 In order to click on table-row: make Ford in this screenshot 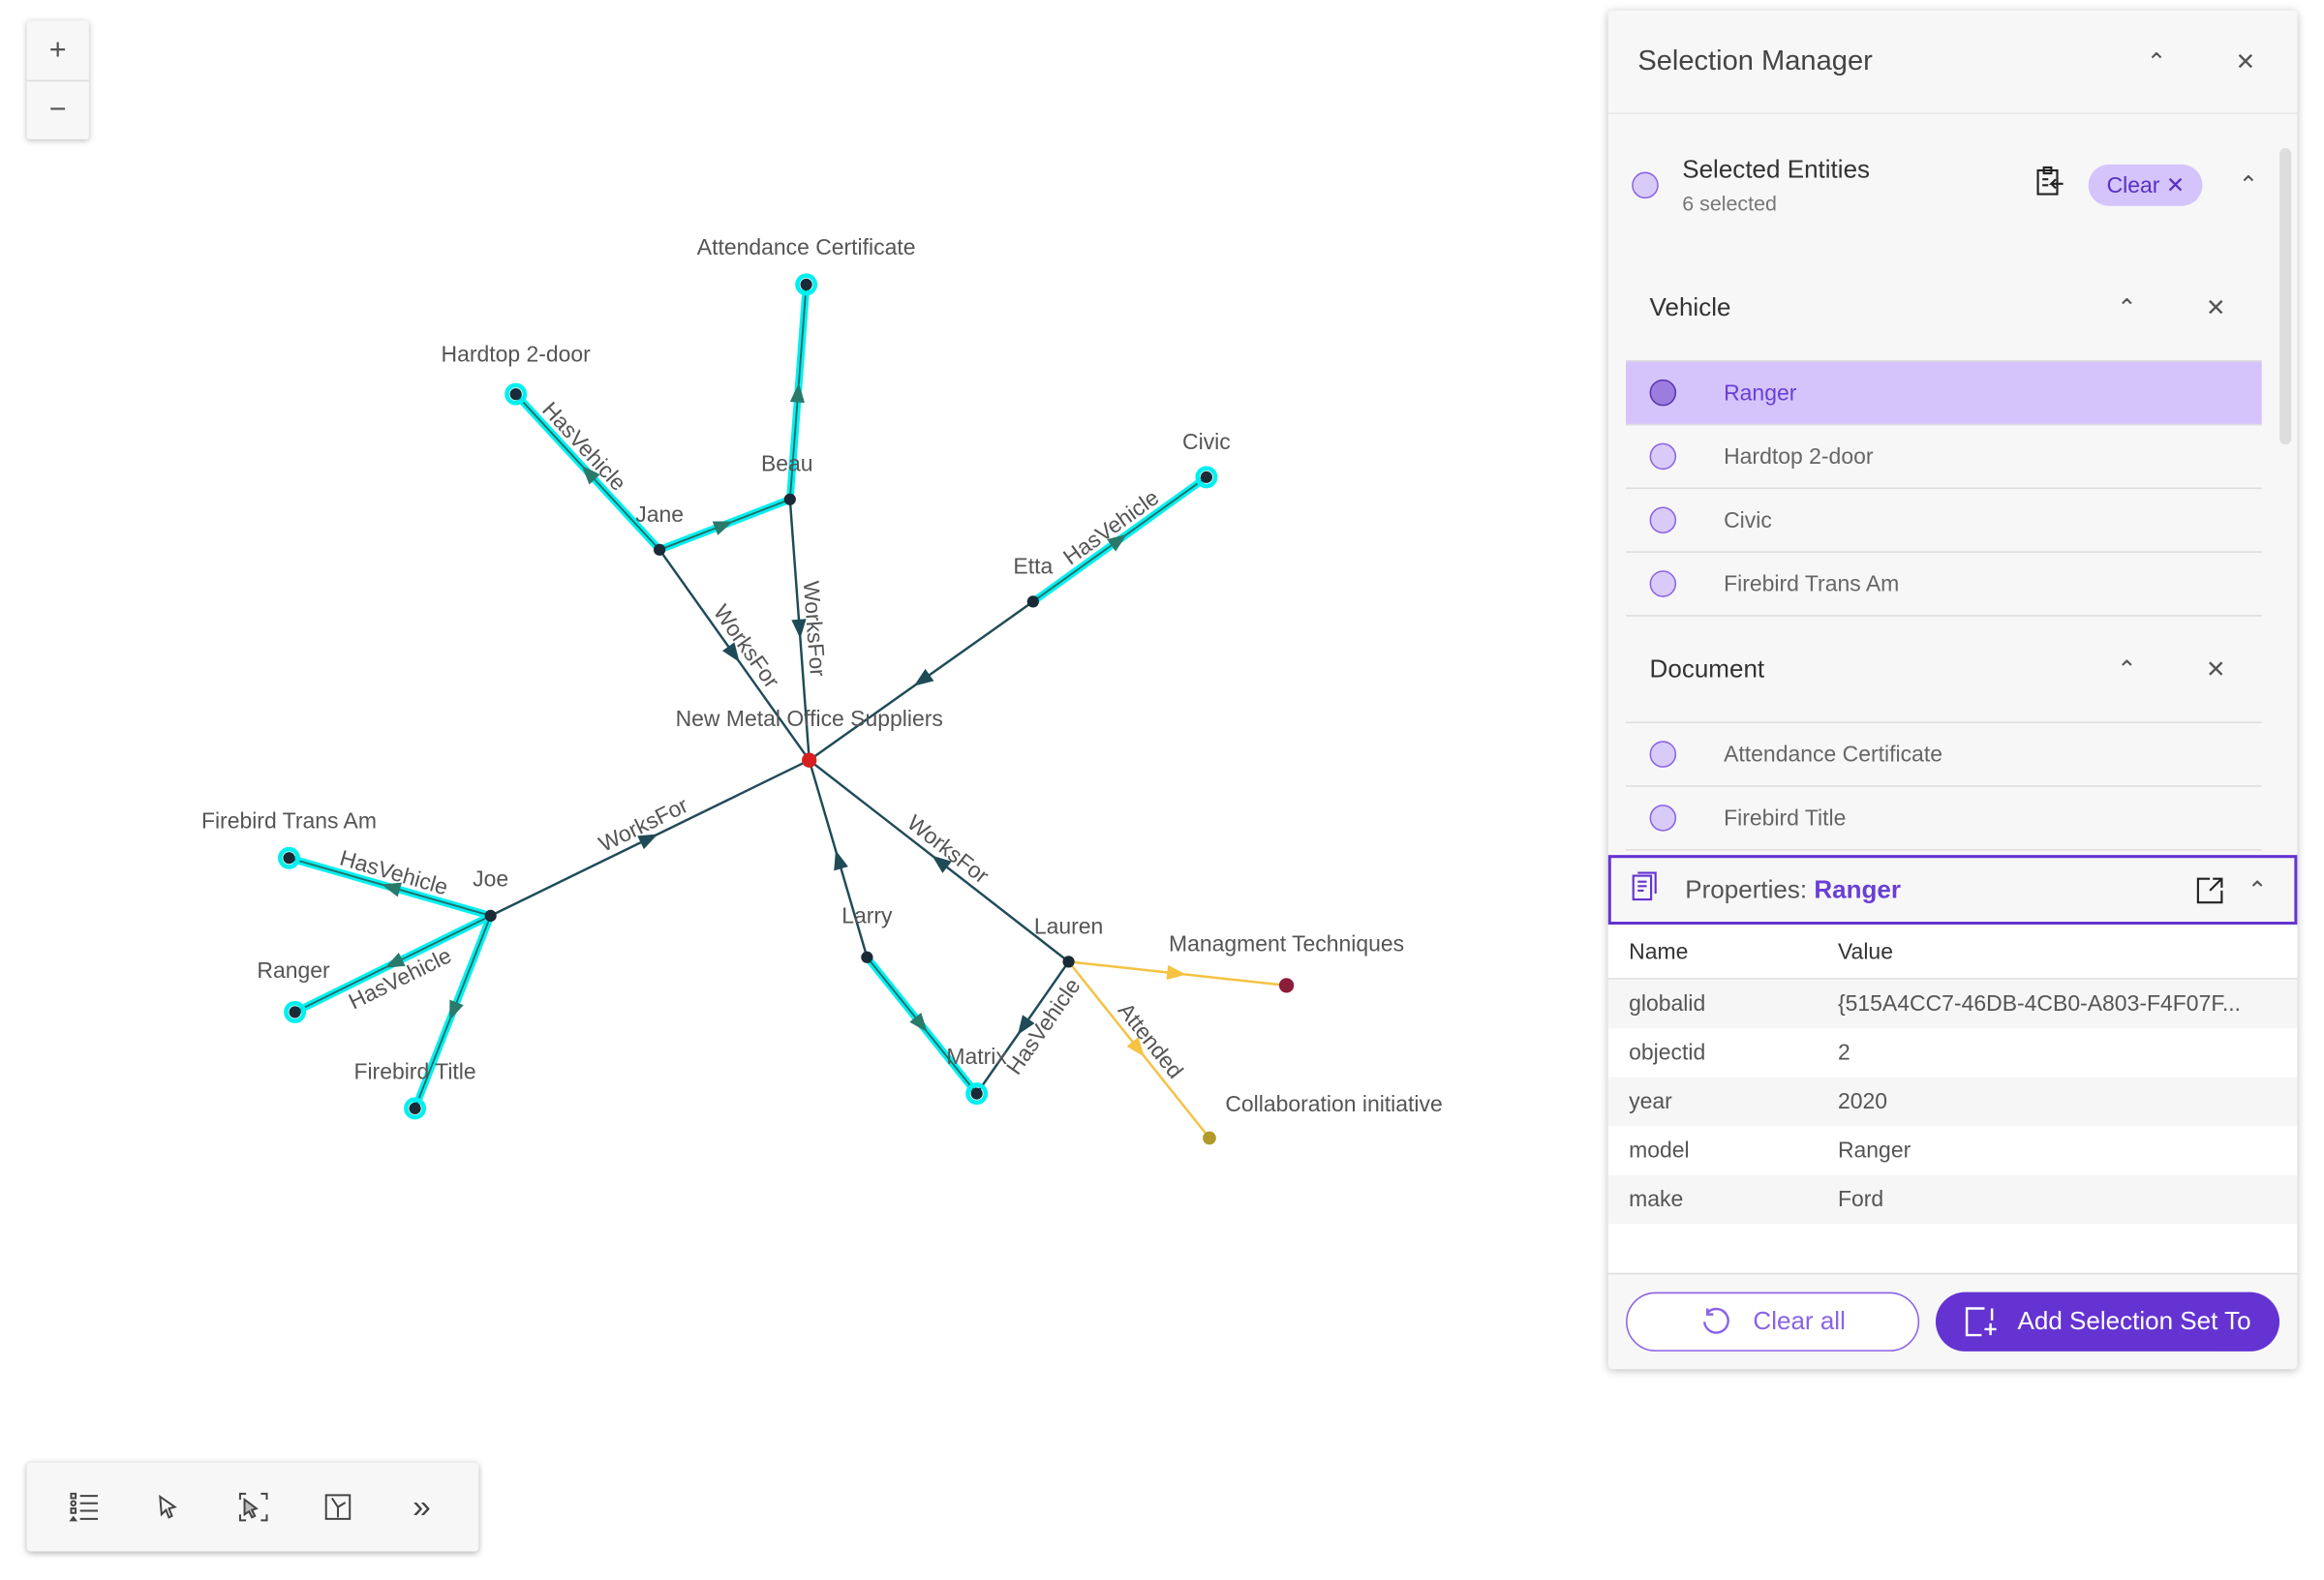, I will do `click(1953, 1199)`.